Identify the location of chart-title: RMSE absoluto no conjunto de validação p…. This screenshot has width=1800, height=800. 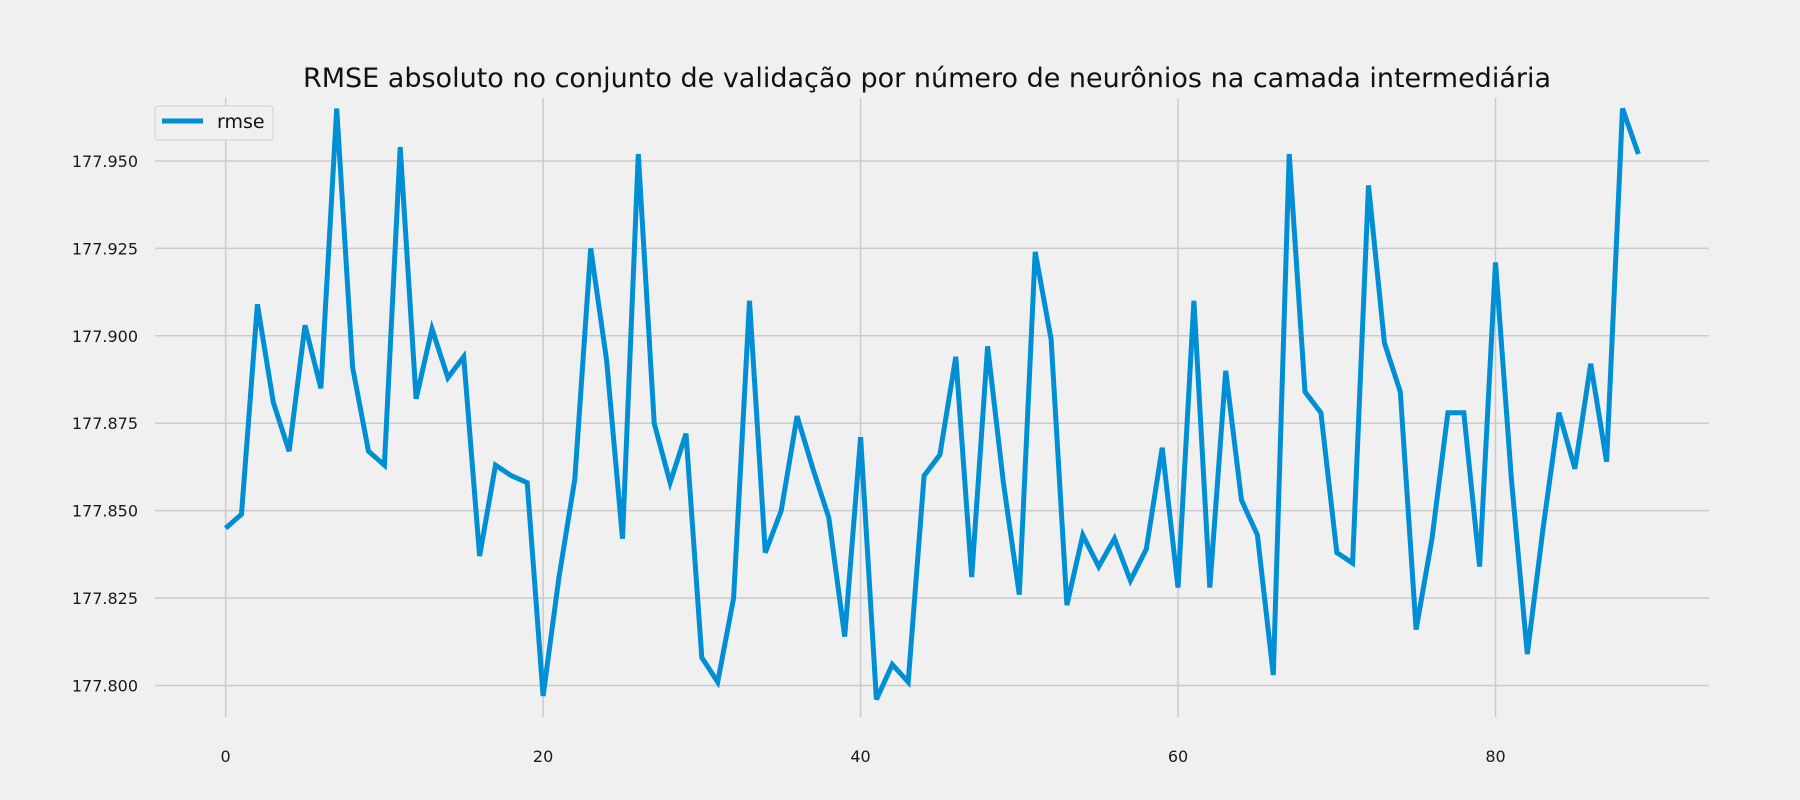
(927, 78).